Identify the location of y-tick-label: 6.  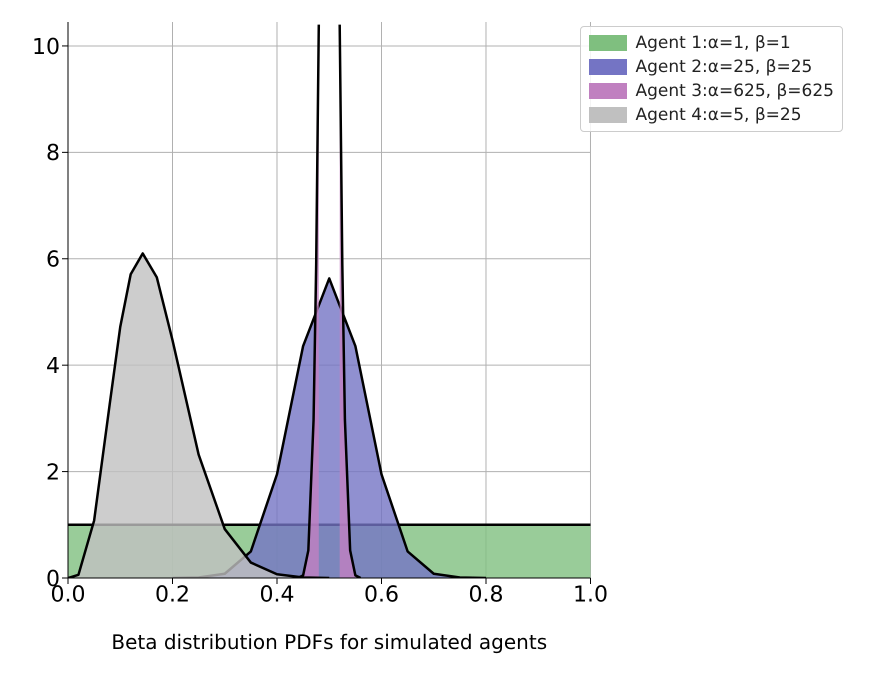
(53, 260).